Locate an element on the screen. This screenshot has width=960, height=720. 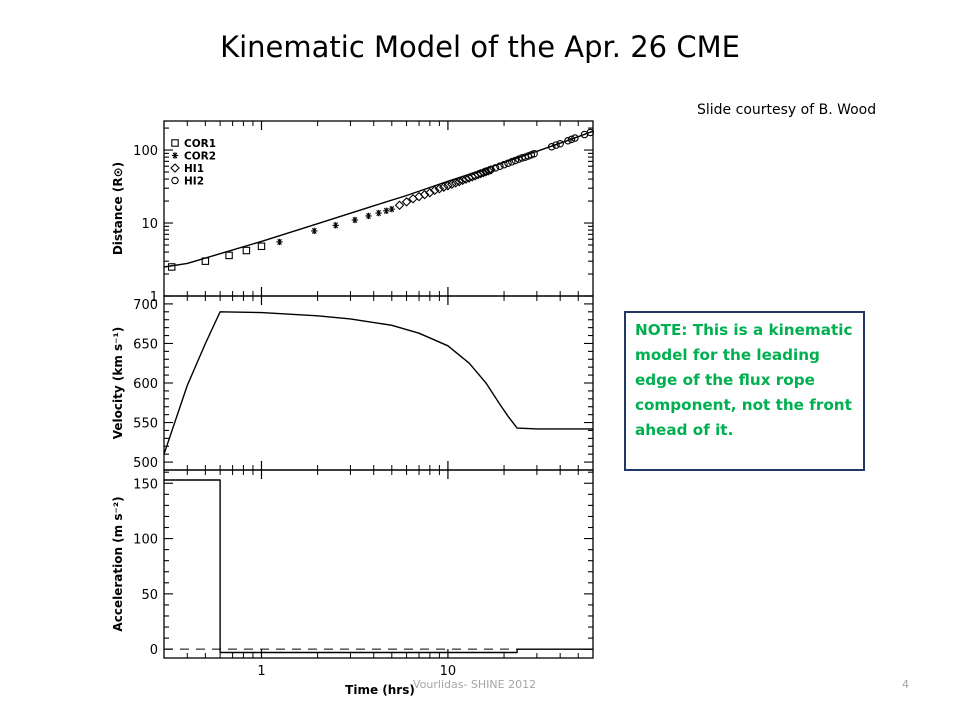
acceleration-y-tick-label: 100 is located at coordinates (145, 540).